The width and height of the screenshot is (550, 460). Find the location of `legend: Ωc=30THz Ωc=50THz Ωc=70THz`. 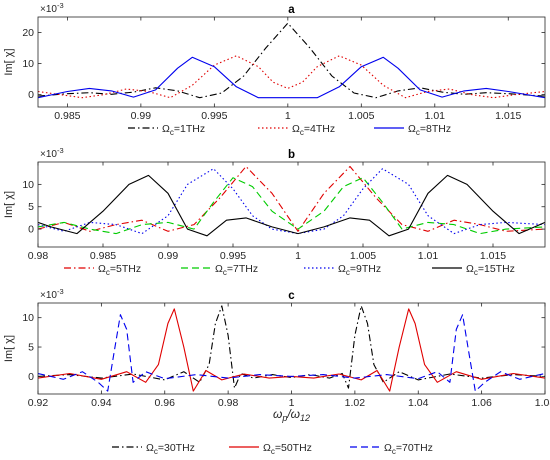

legend: Ωc=30THz Ωc=50THz Ωc=70THz is located at coordinates (272, 449).